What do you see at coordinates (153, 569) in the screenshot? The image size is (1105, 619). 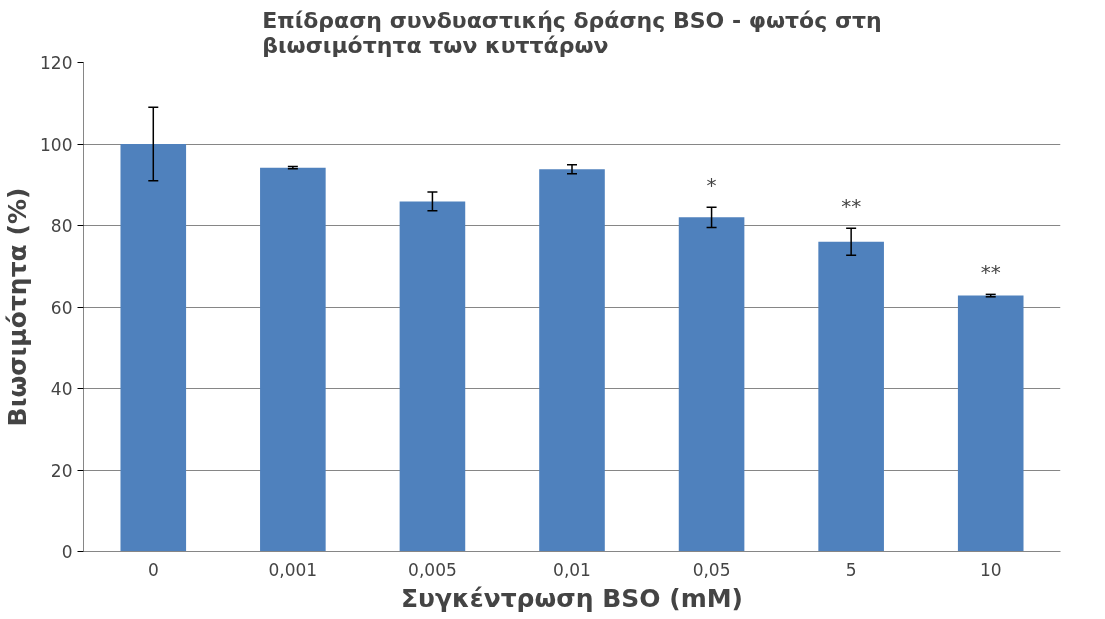 I see `x-tick-label: 0` at bounding box center [153, 569].